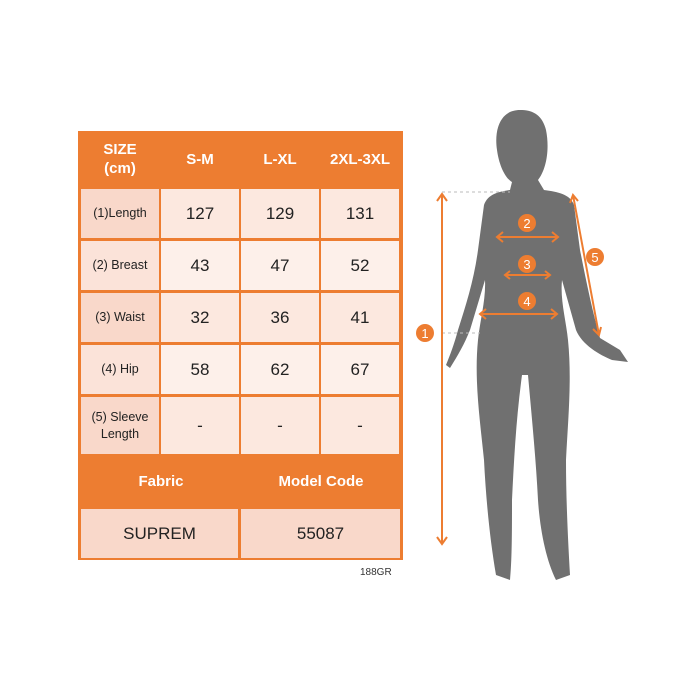  Describe the element at coordinates (200, 159) in the screenshot. I see `header-cell: S-M` at that location.